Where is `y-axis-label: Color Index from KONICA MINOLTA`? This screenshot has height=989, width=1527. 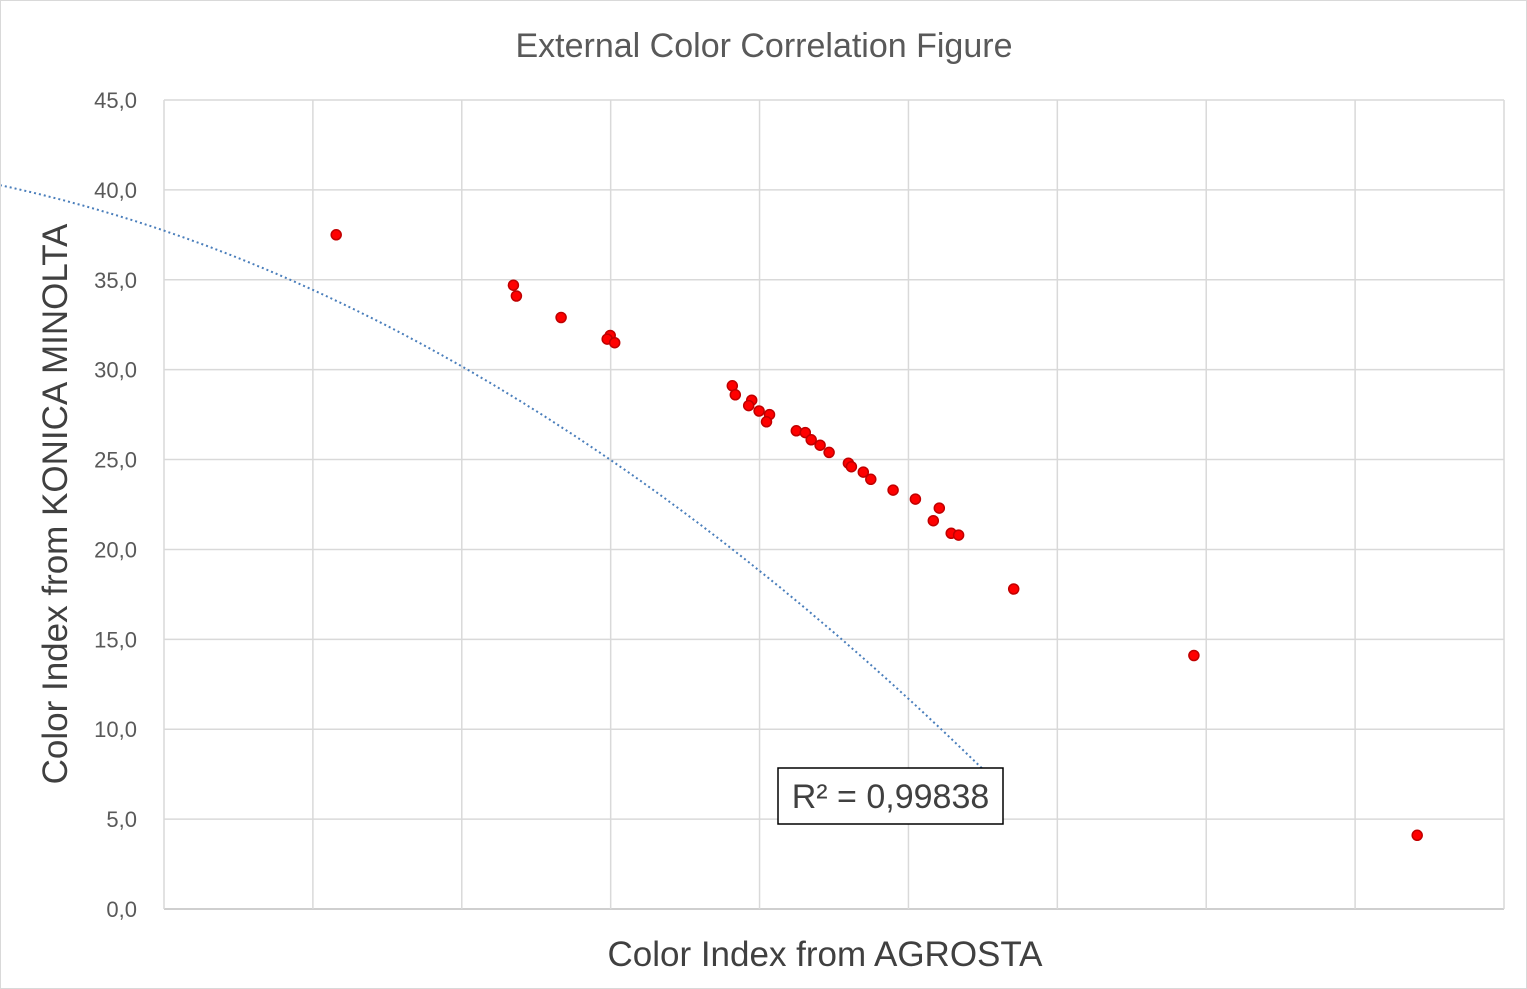 y-axis-label: Color Index from KONICA MINOLTA is located at coordinates (55, 503).